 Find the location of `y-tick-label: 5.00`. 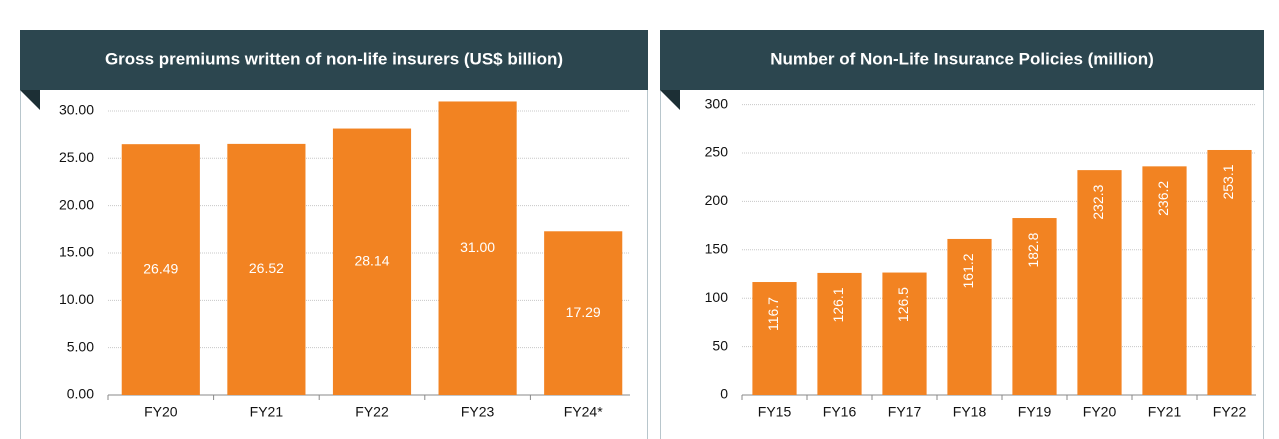

y-tick-label: 5.00 is located at coordinates (80, 346).